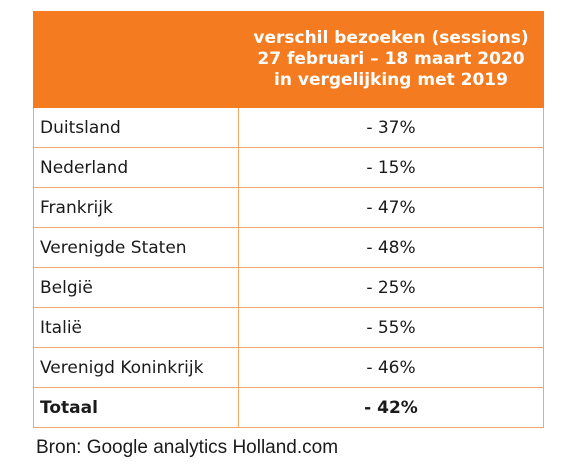  I want to click on table-row: België - 25%, so click(288, 287).